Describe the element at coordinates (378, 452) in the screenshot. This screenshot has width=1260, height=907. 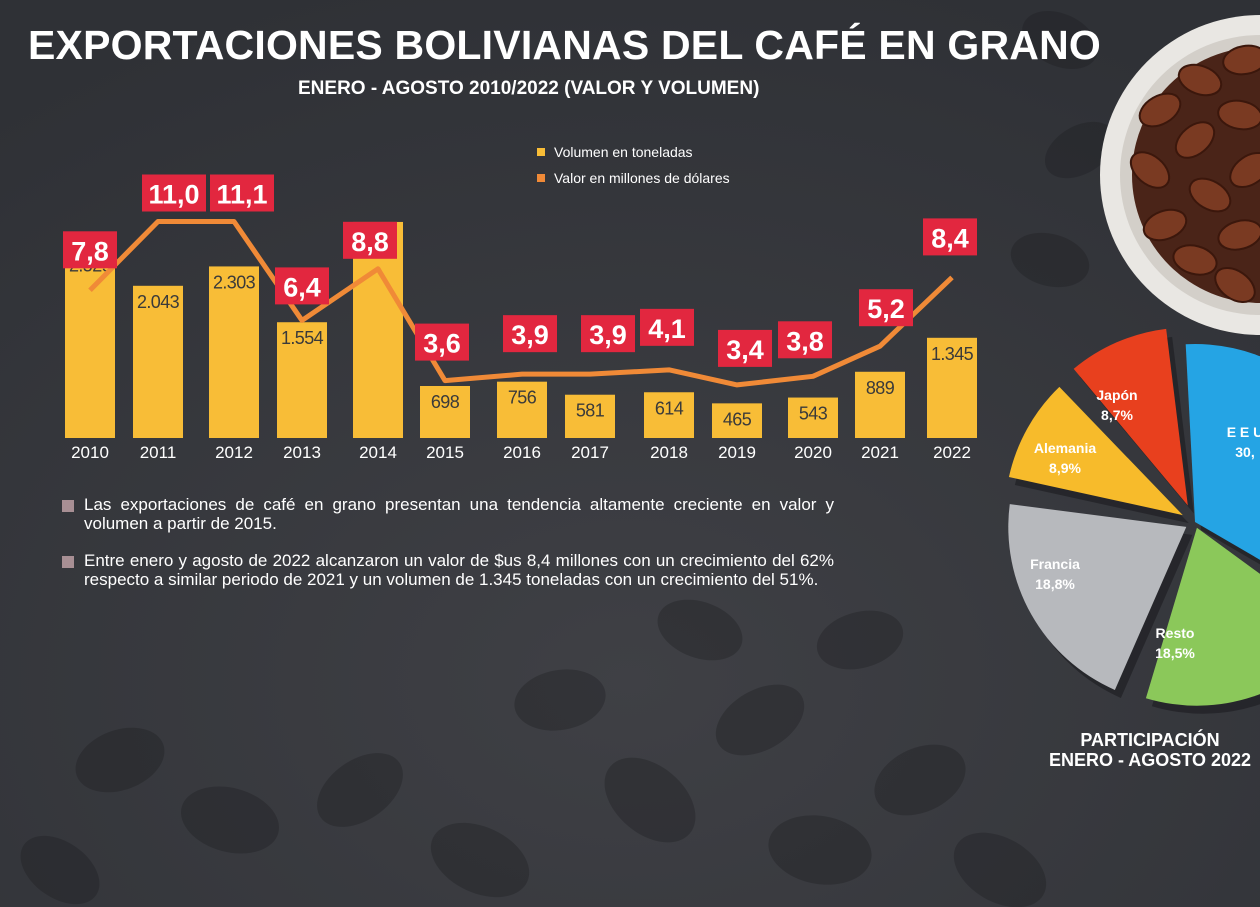
I see `year-label: 2014` at that location.